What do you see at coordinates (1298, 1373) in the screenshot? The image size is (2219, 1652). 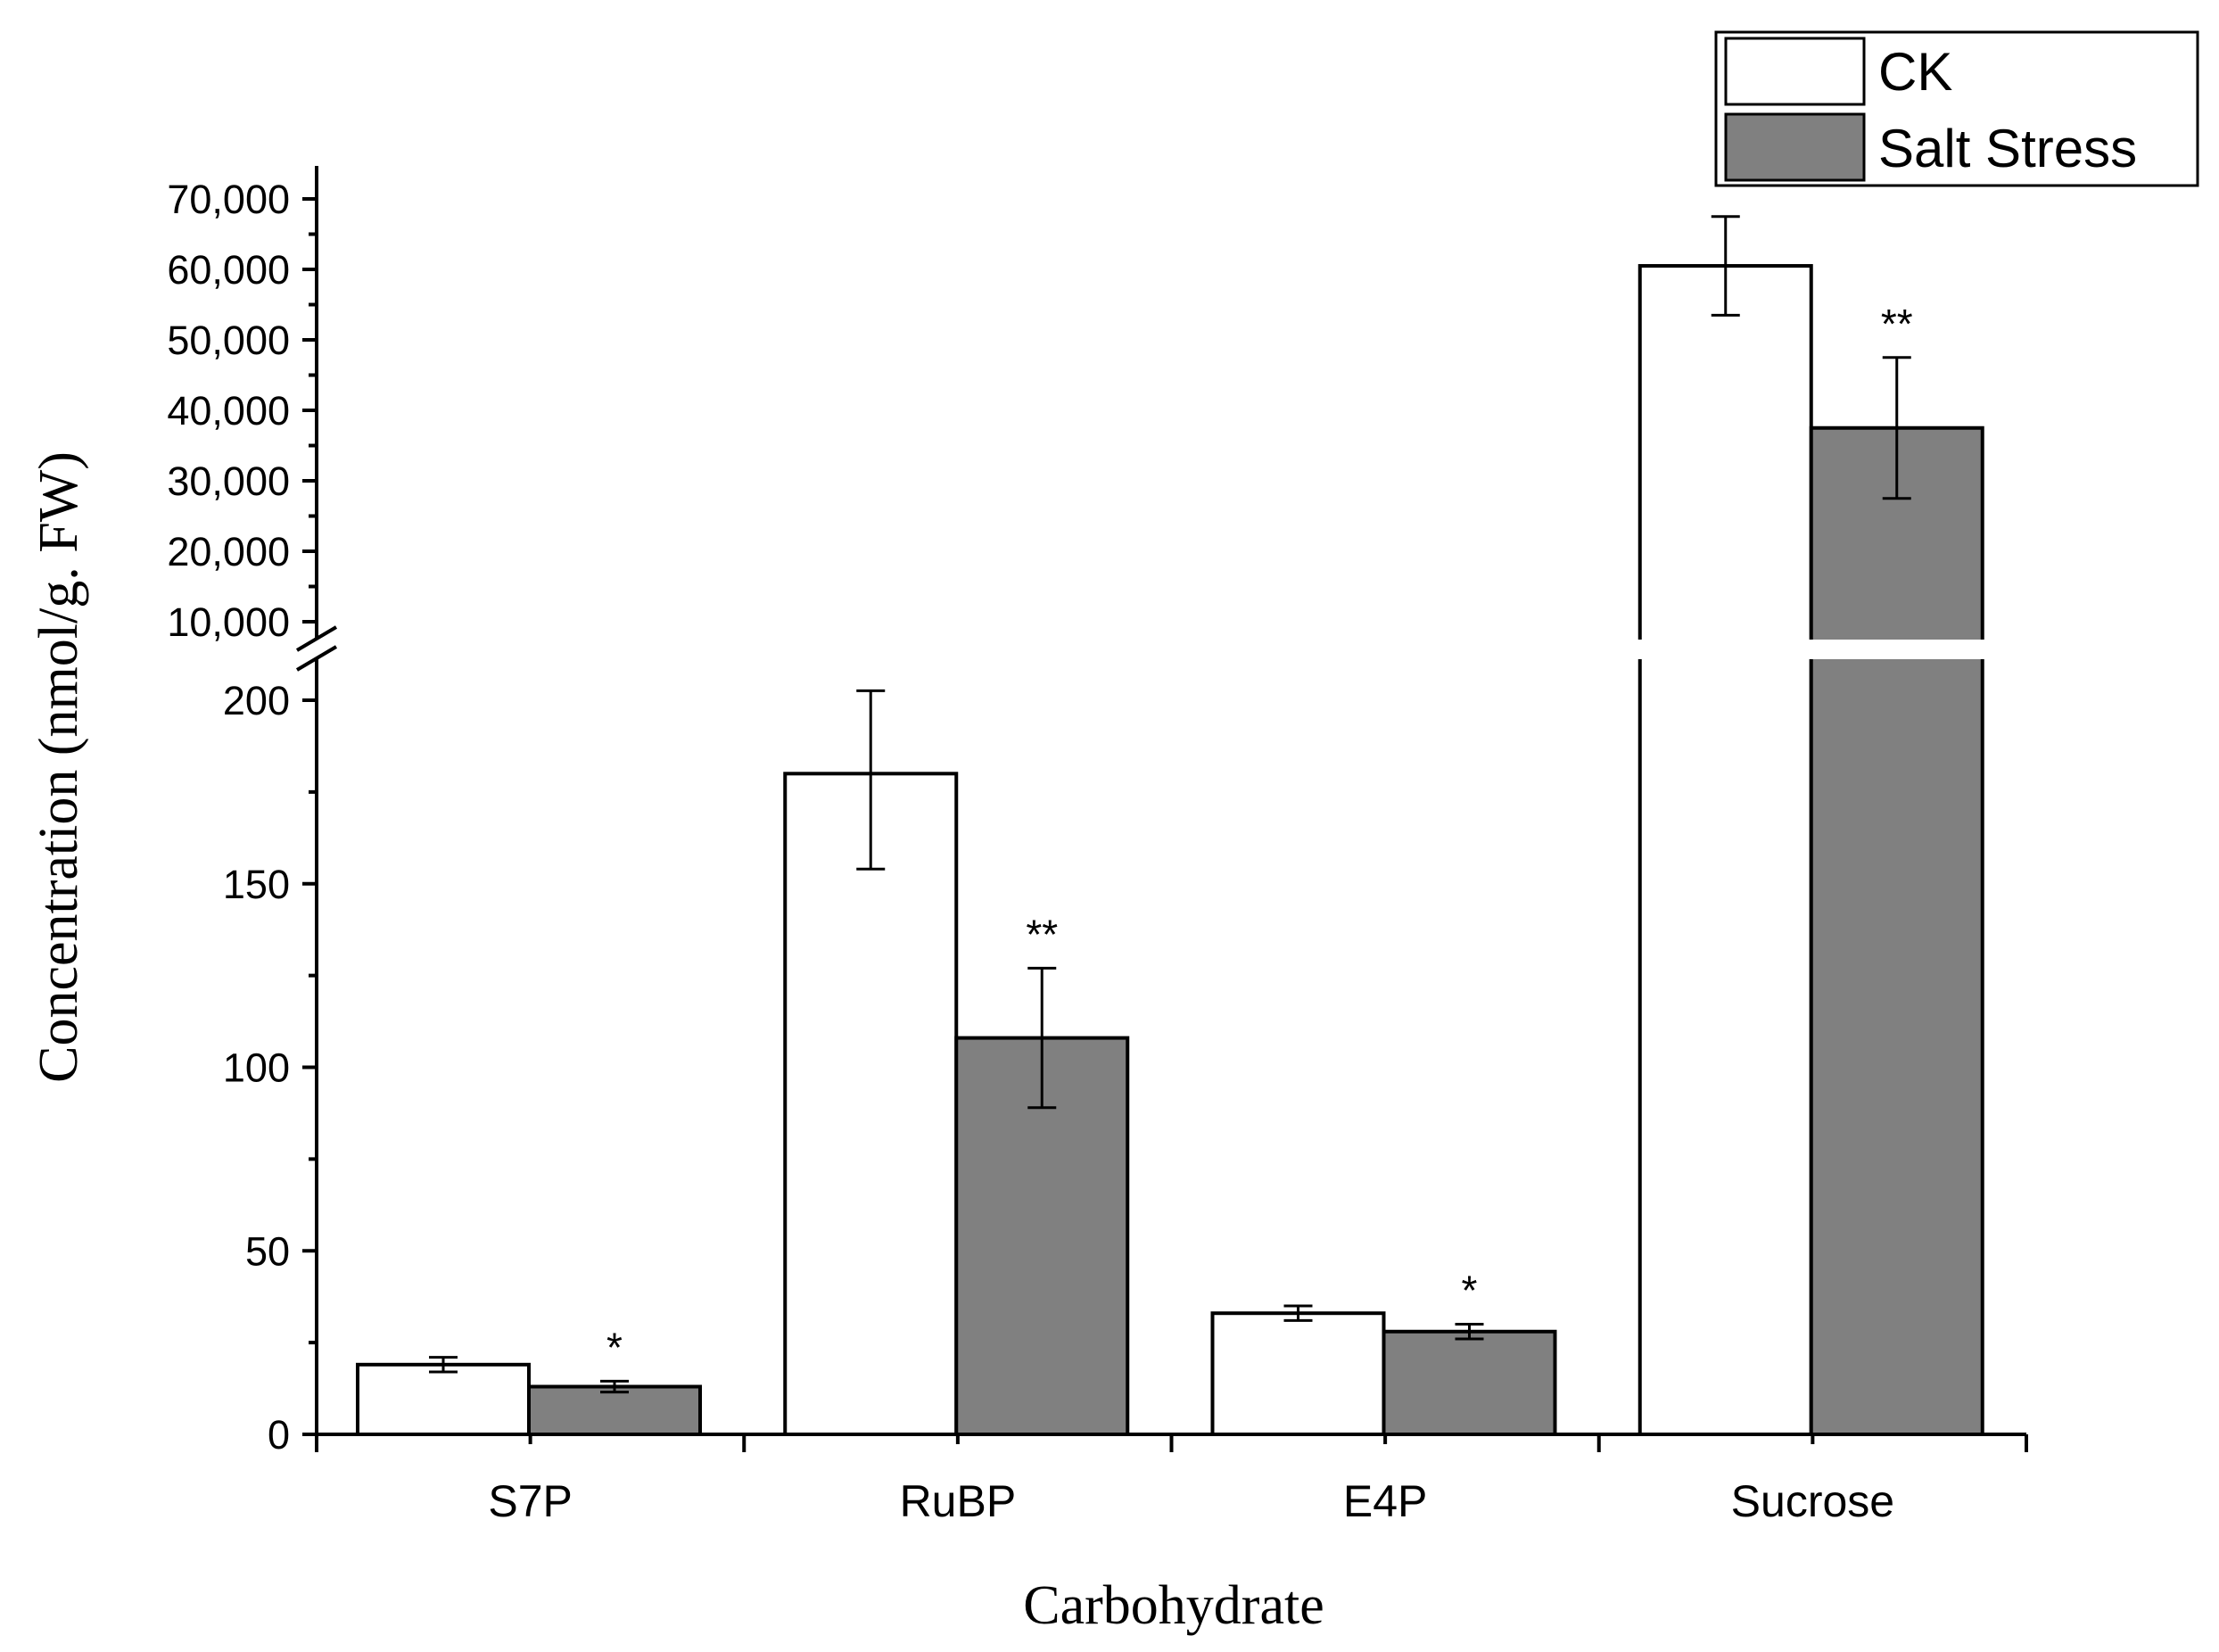 I see `bar-ck-e4p` at bounding box center [1298, 1373].